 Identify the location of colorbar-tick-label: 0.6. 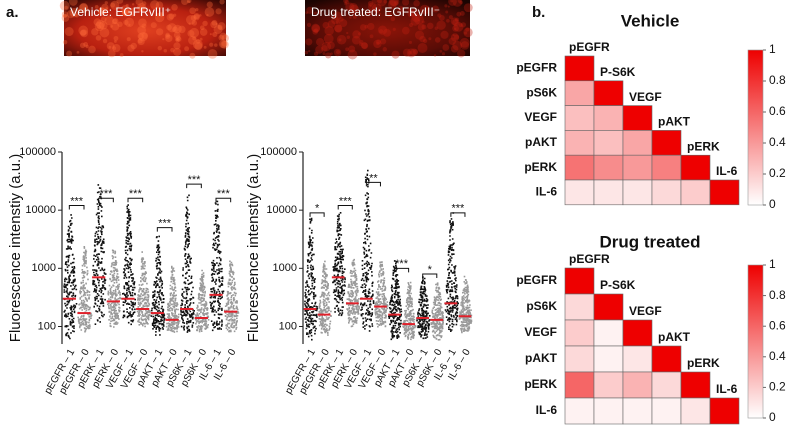
(777, 325).